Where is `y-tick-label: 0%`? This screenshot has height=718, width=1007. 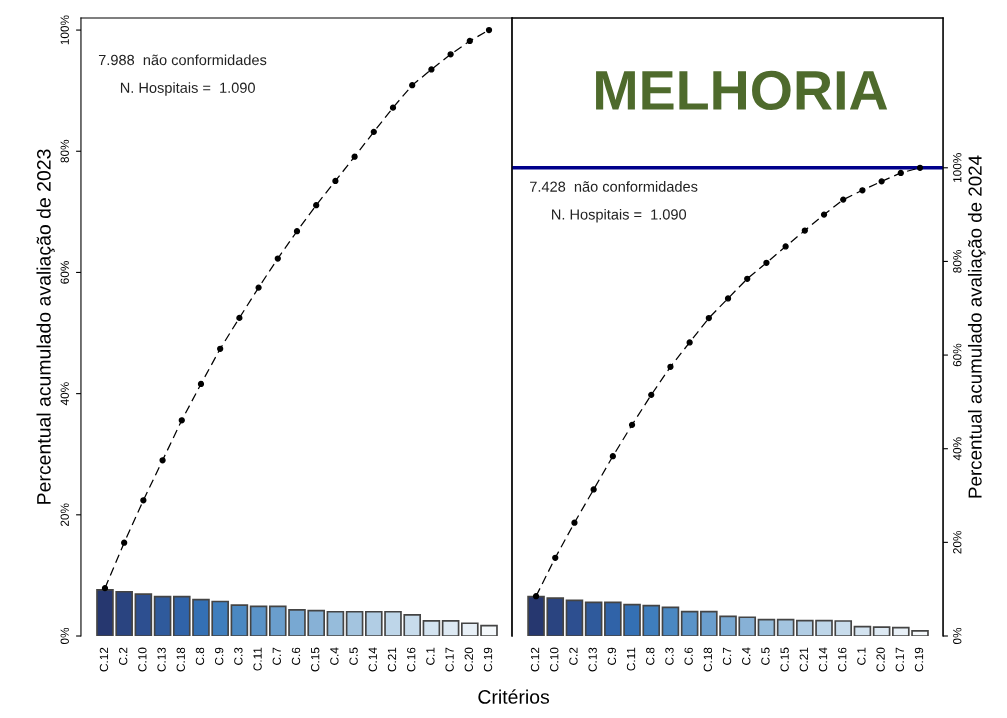 y-tick-label: 0% is located at coordinates (64, 636).